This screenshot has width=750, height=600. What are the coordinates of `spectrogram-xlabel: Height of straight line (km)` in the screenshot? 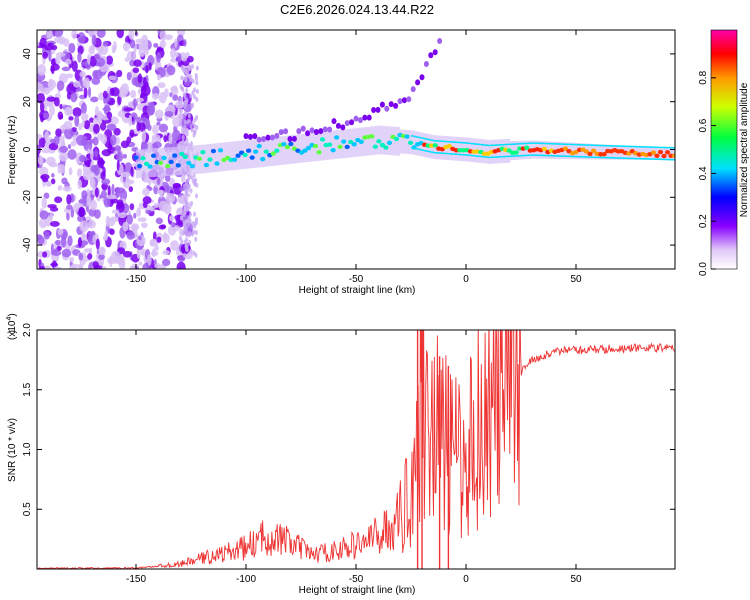 It's located at (357, 290).